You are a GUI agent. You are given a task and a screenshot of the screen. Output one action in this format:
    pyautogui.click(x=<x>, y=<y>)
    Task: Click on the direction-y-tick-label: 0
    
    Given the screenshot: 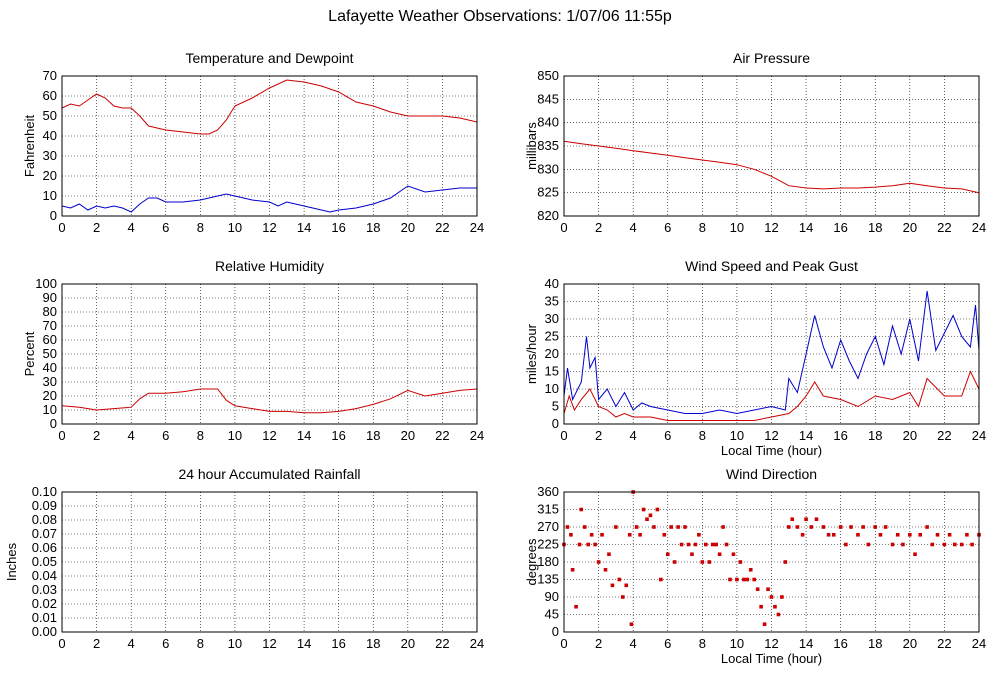 What is the action you would take?
    pyautogui.click(x=555, y=631)
    